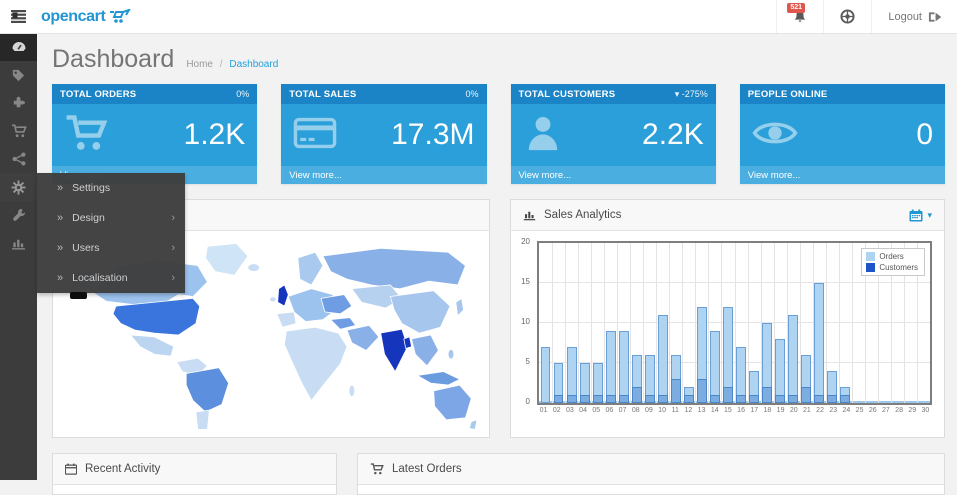  Describe the element at coordinates (673, 134) in the screenshot. I see `tile-value: 2.2K` at that location.